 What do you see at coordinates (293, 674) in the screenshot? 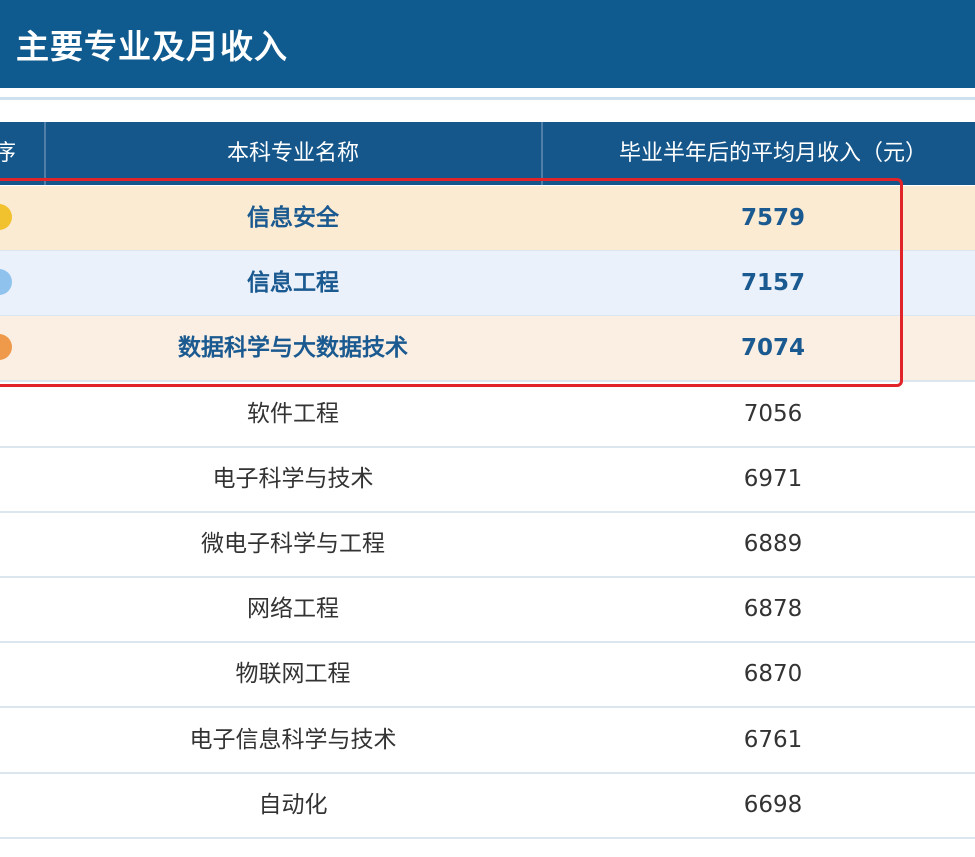
I see `major-name: 物联网工程` at bounding box center [293, 674].